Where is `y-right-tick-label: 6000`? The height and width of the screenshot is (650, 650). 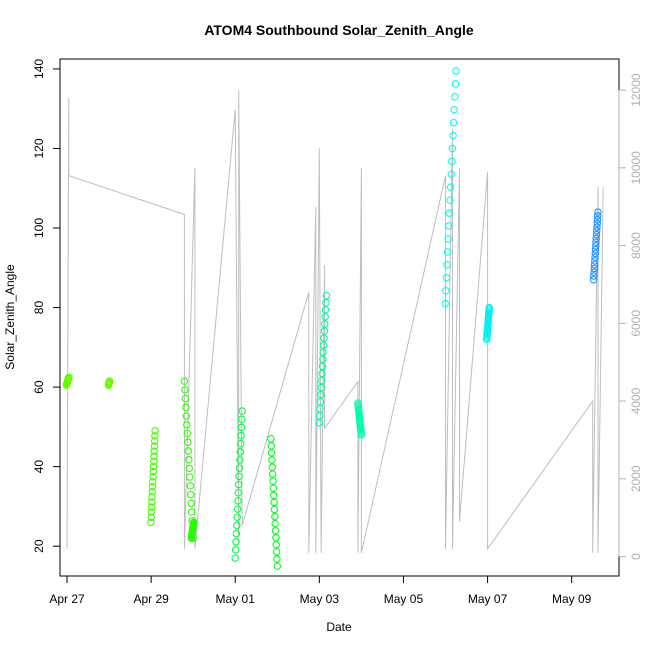 y-right-tick-label: 6000 is located at coordinates (636, 323).